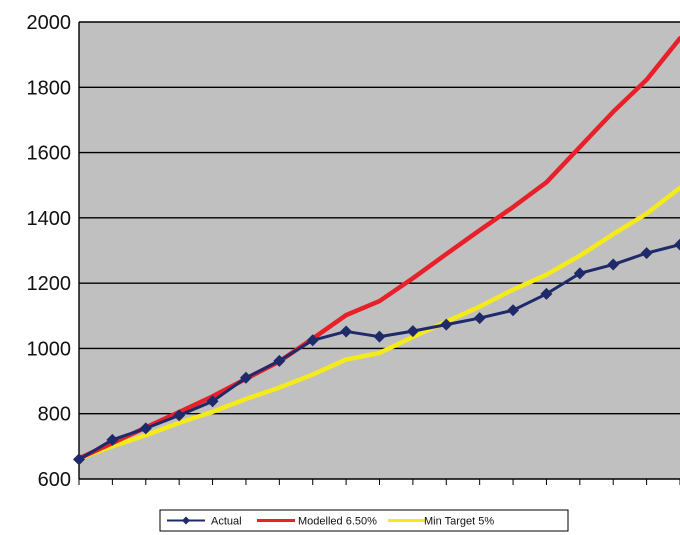 The width and height of the screenshot is (680, 535). I want to click on y-tick-label: 800, so click(54, 415).